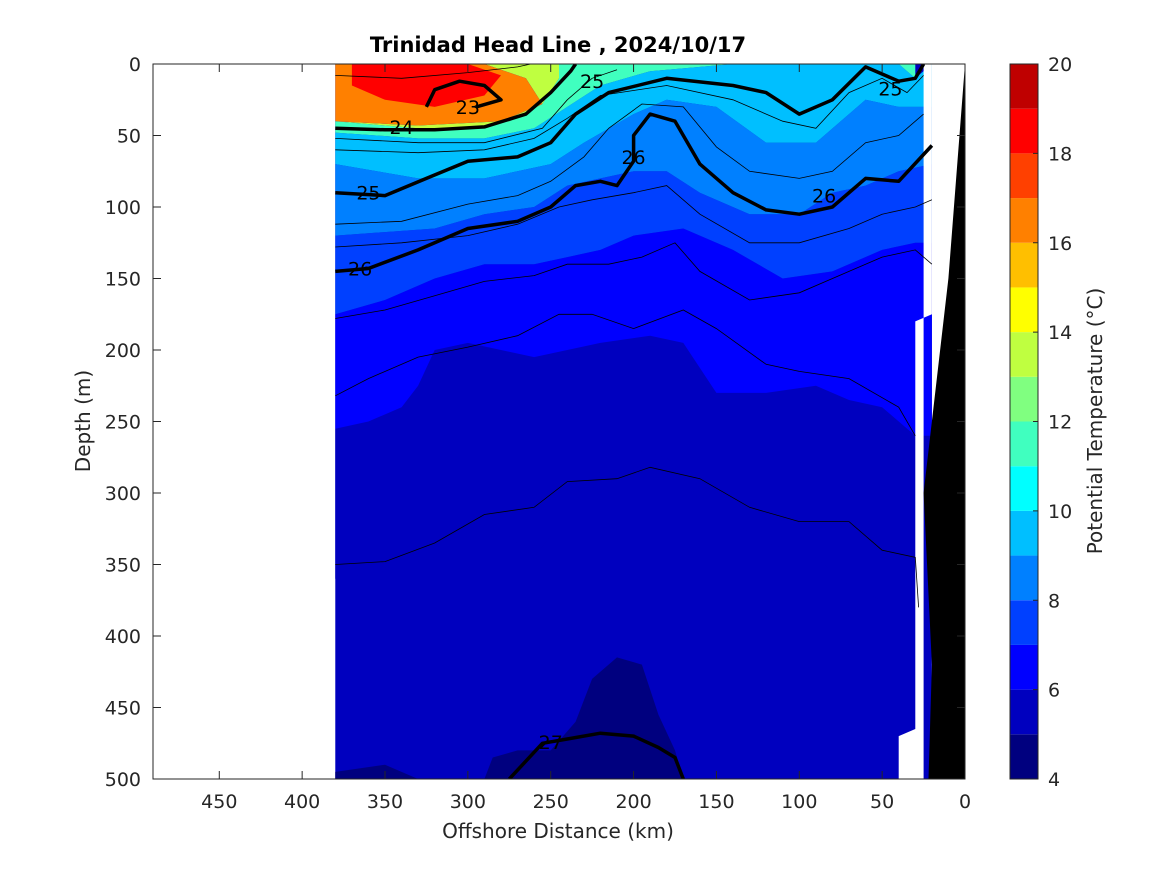  I want to click on colorbar-tick-label: 10, so click(1060, 512).